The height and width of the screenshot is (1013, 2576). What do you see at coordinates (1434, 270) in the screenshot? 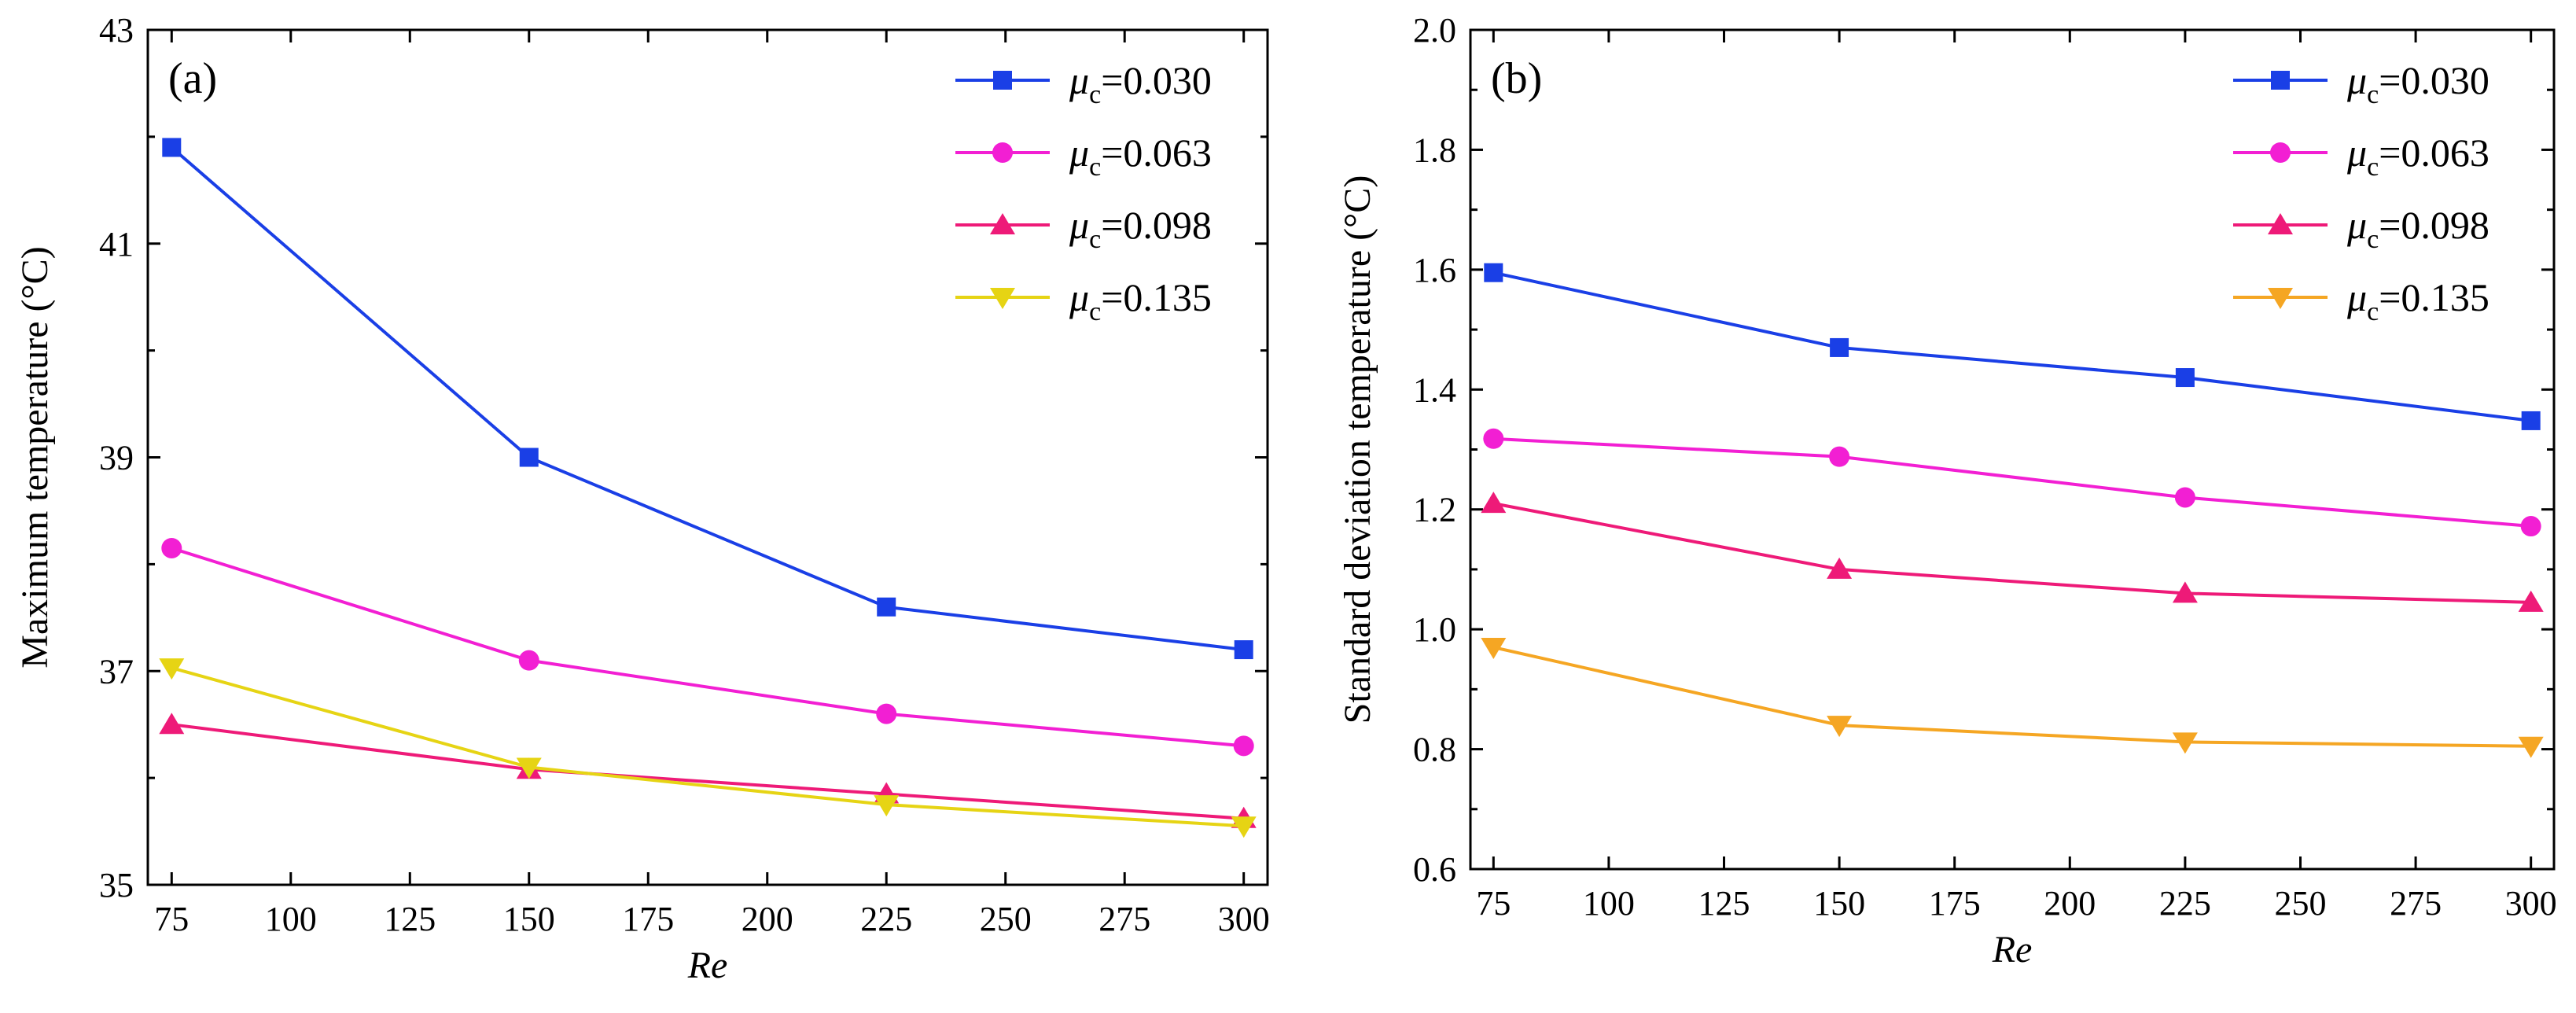
I see `y-tick-label: 1.6` at bounding box center [1434, 270].